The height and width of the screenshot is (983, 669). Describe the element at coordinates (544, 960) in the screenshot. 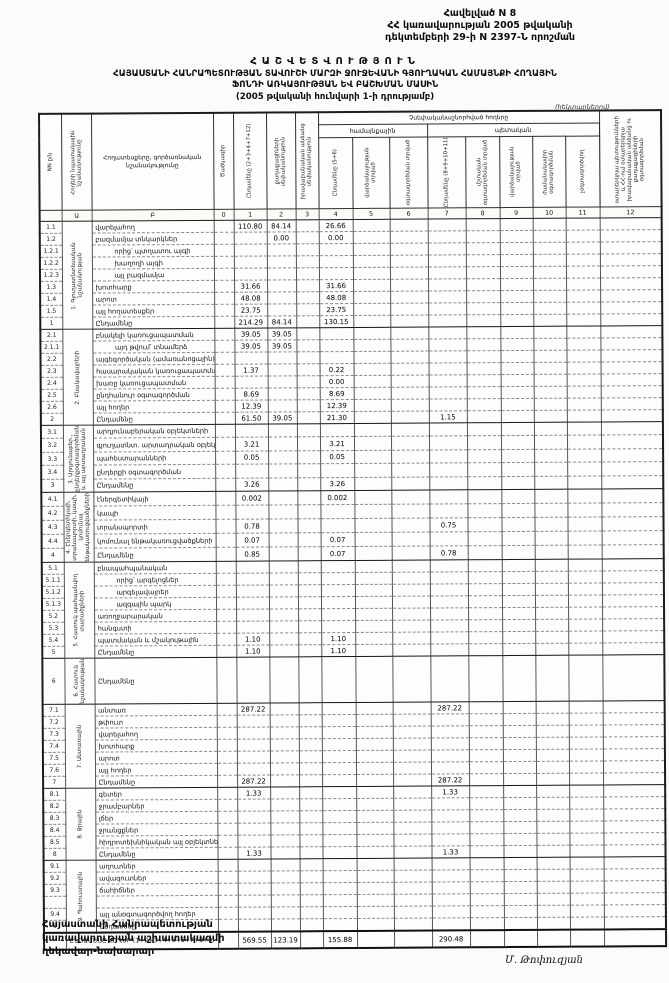

I see `signatory-name: Մ. Թոփուզյան` at that location.